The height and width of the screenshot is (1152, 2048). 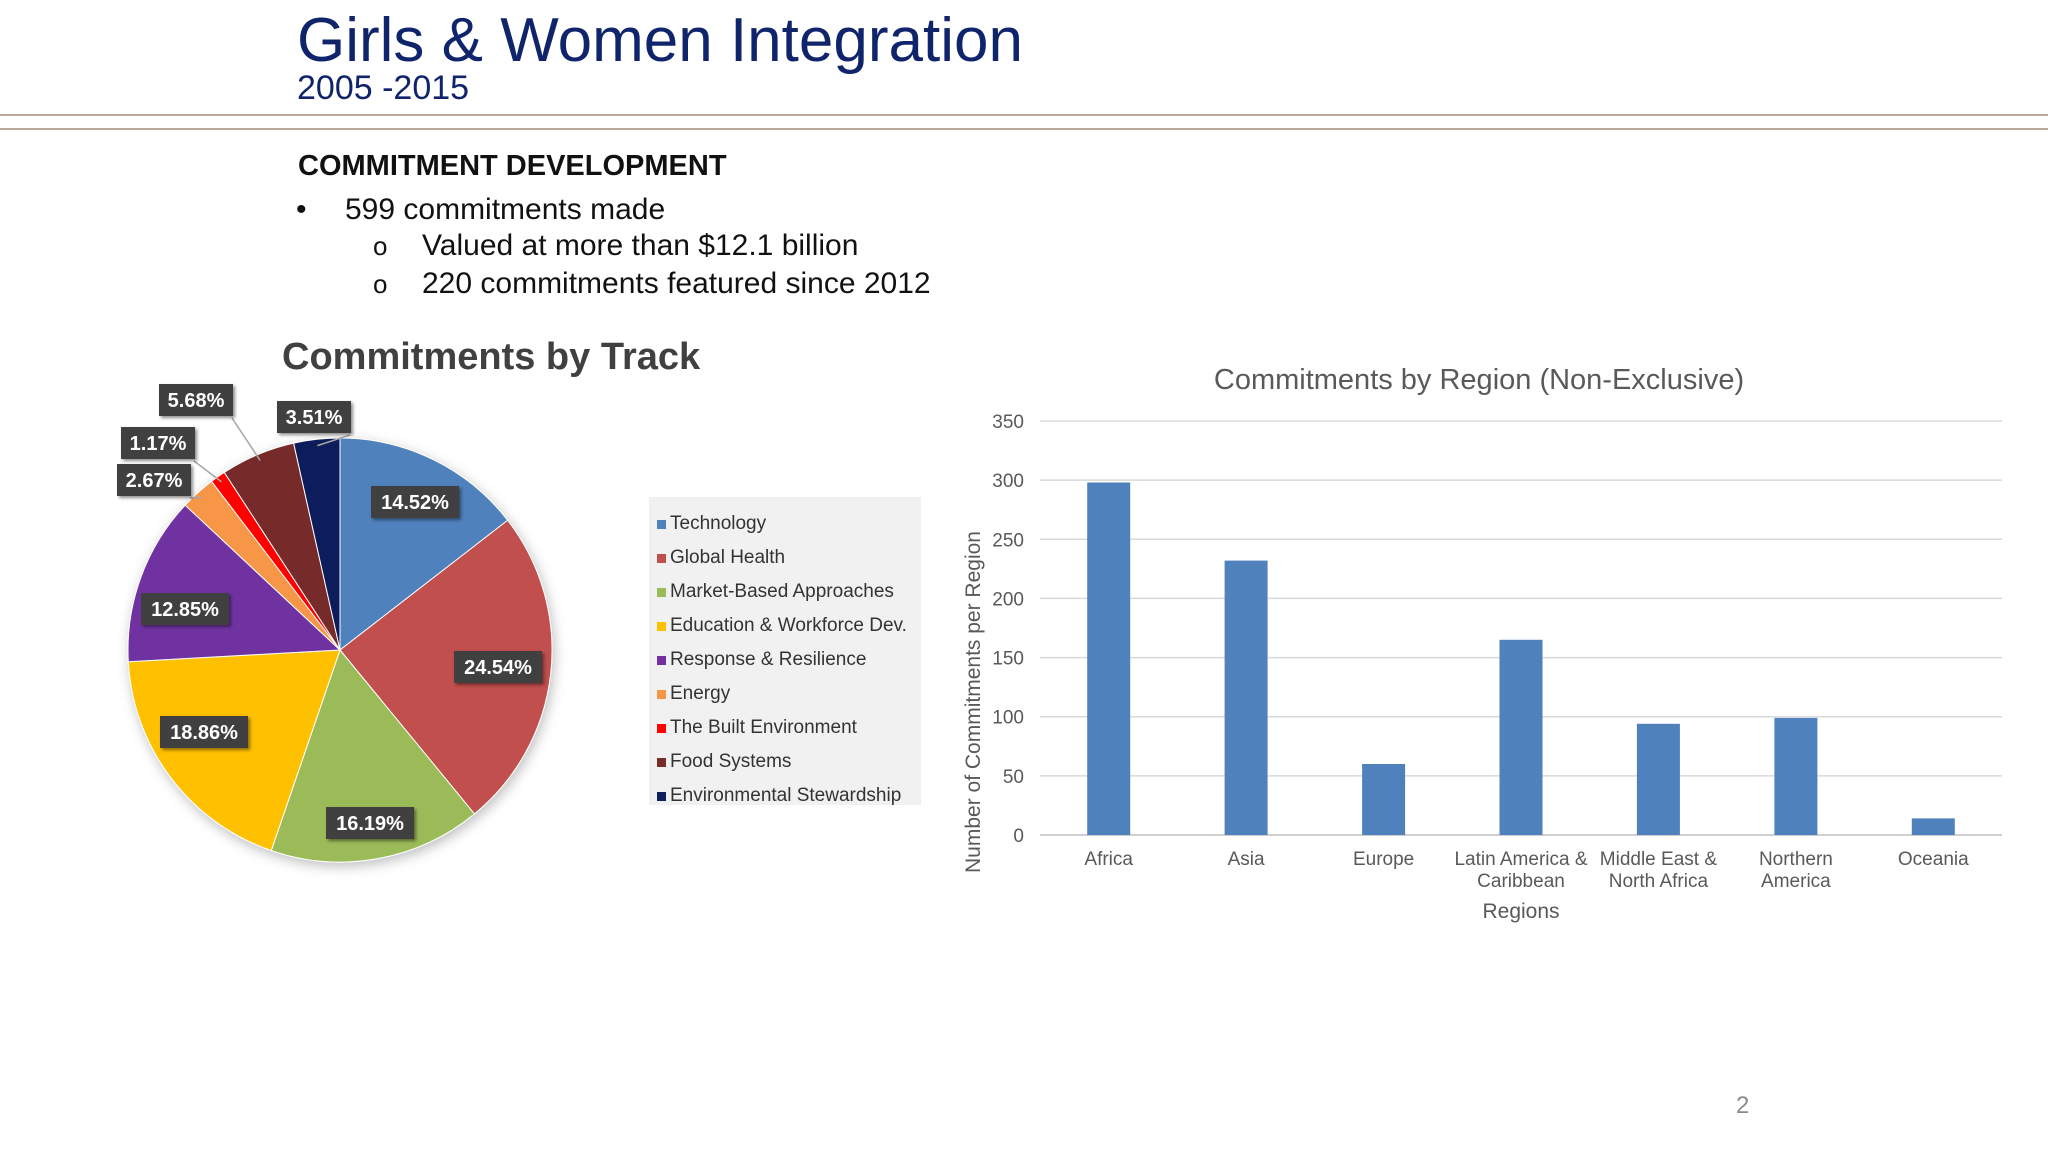 I want to click on page-number: 2, so click(x=1743, y=1105).